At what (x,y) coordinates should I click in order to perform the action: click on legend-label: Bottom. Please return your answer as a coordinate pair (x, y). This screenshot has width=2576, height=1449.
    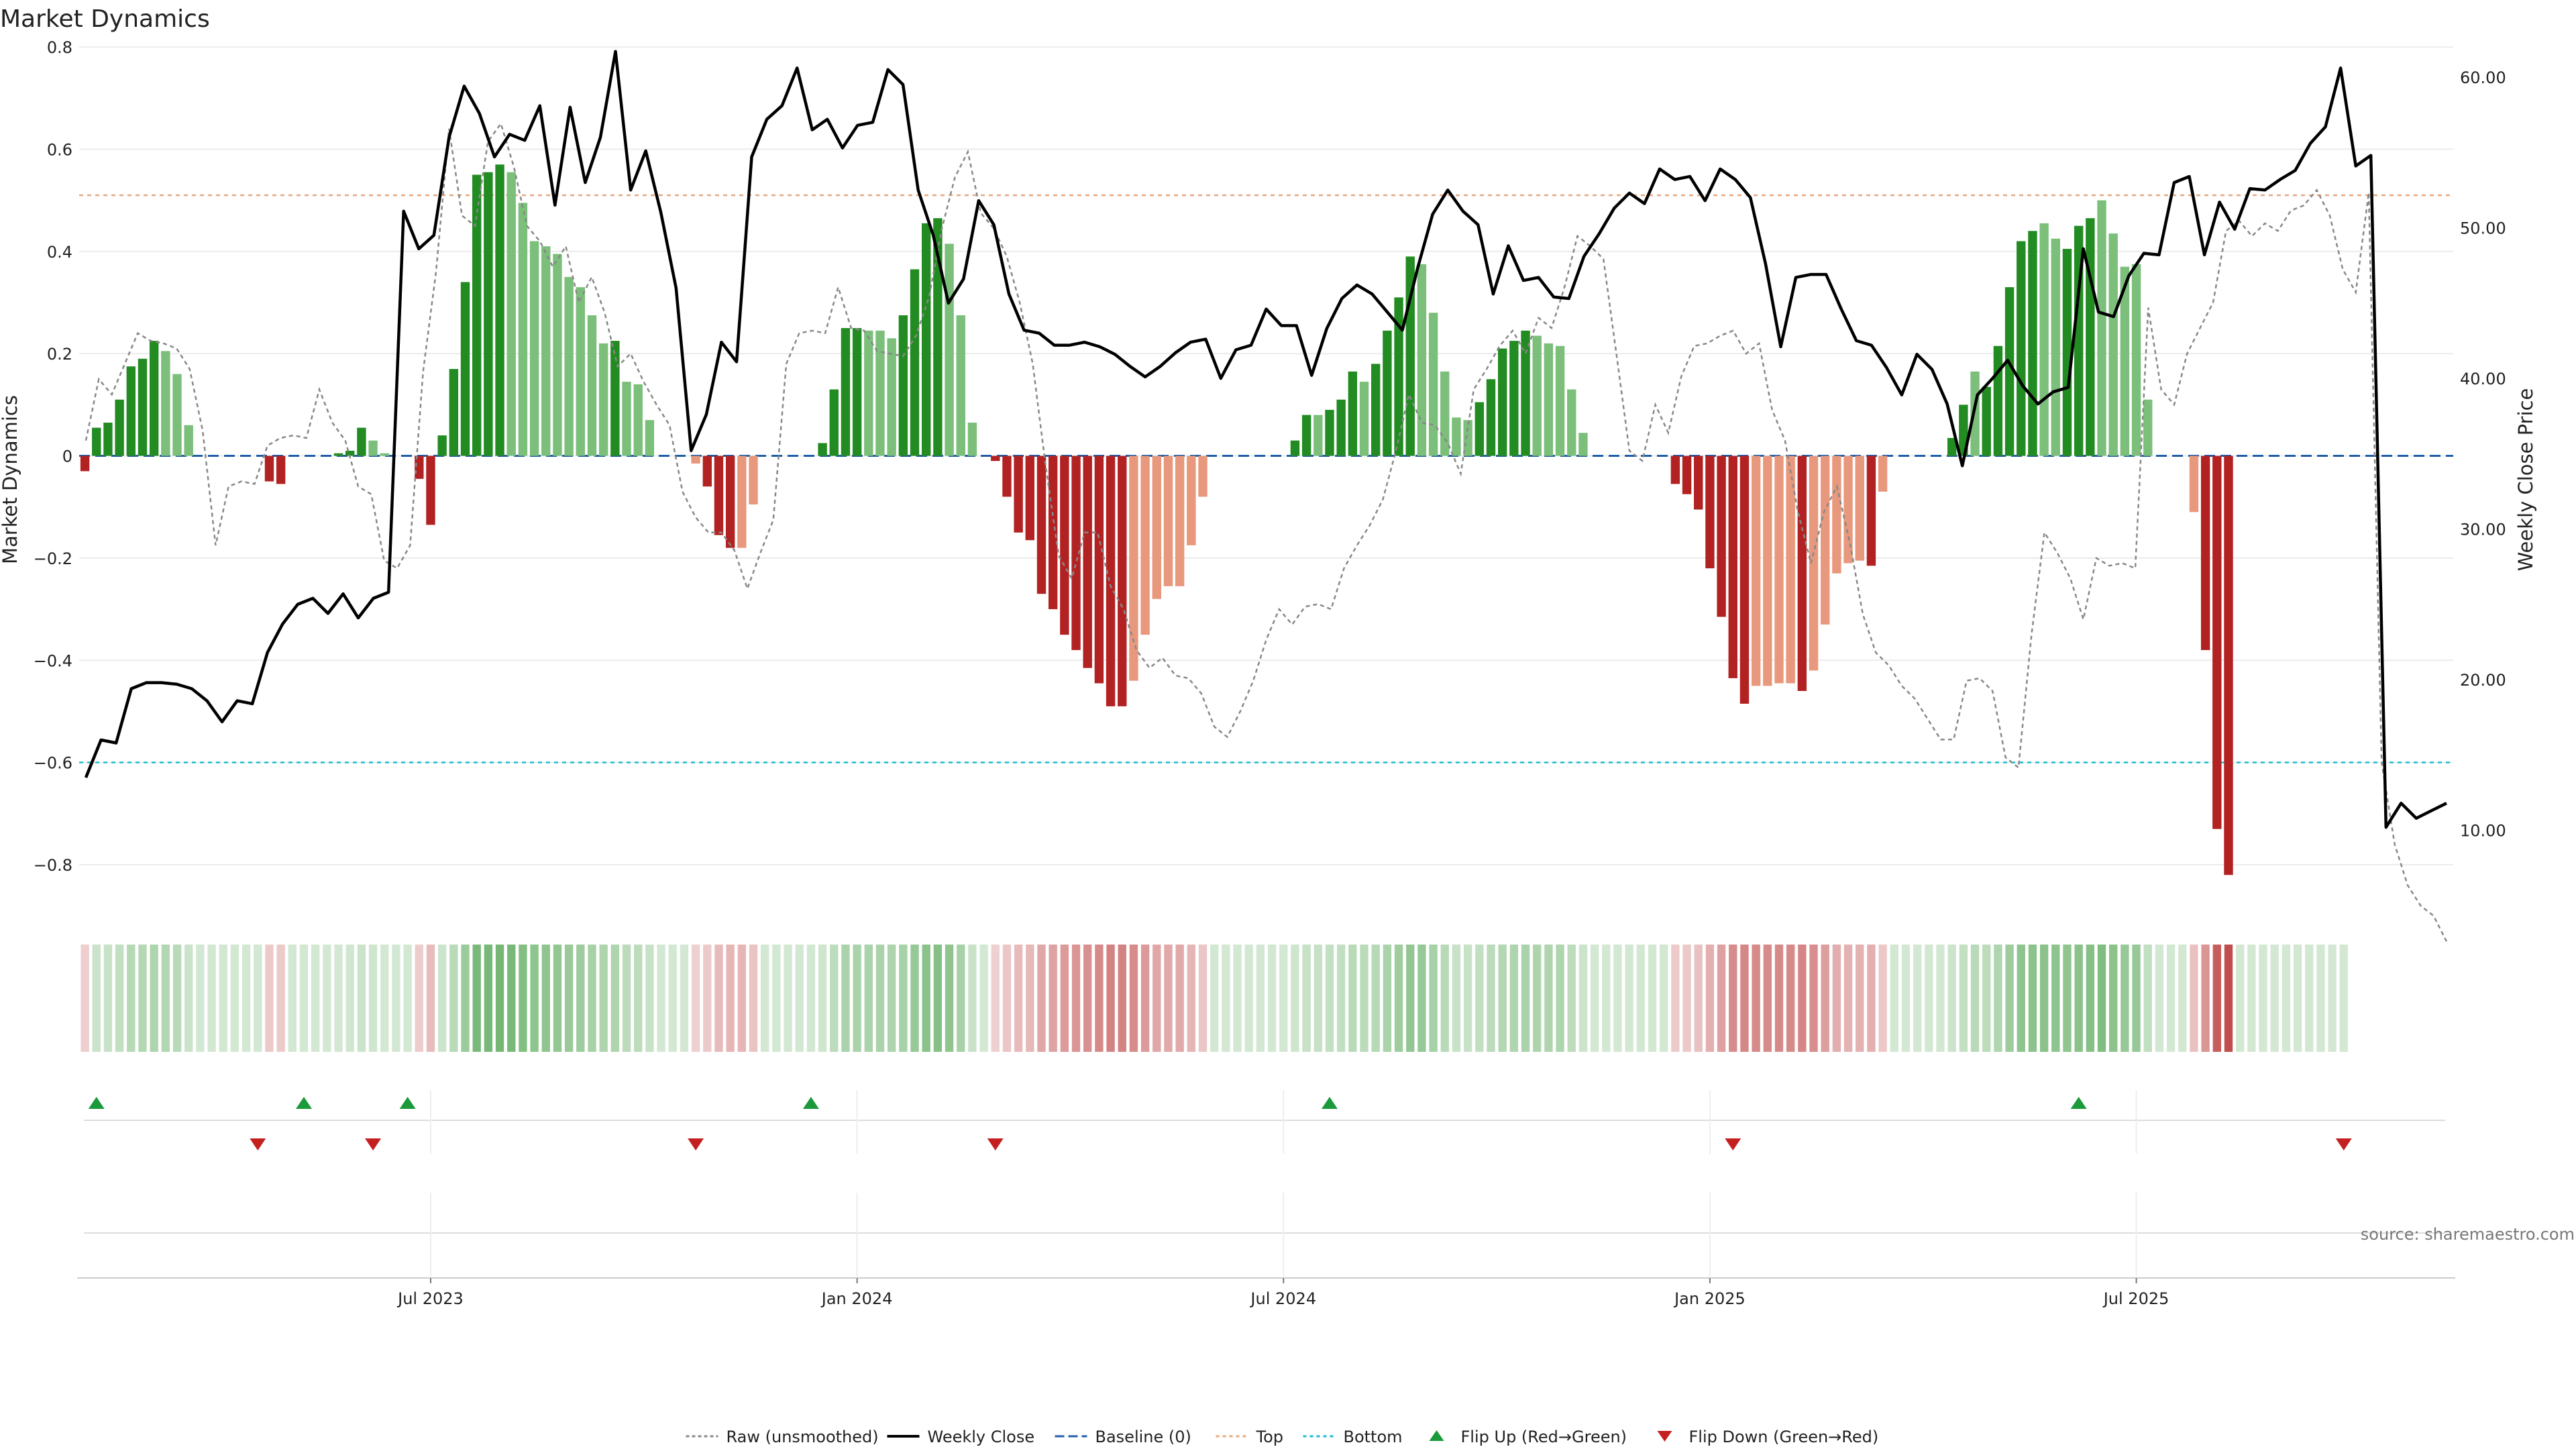
    Looking at the image, I should click on (1373, 1437).